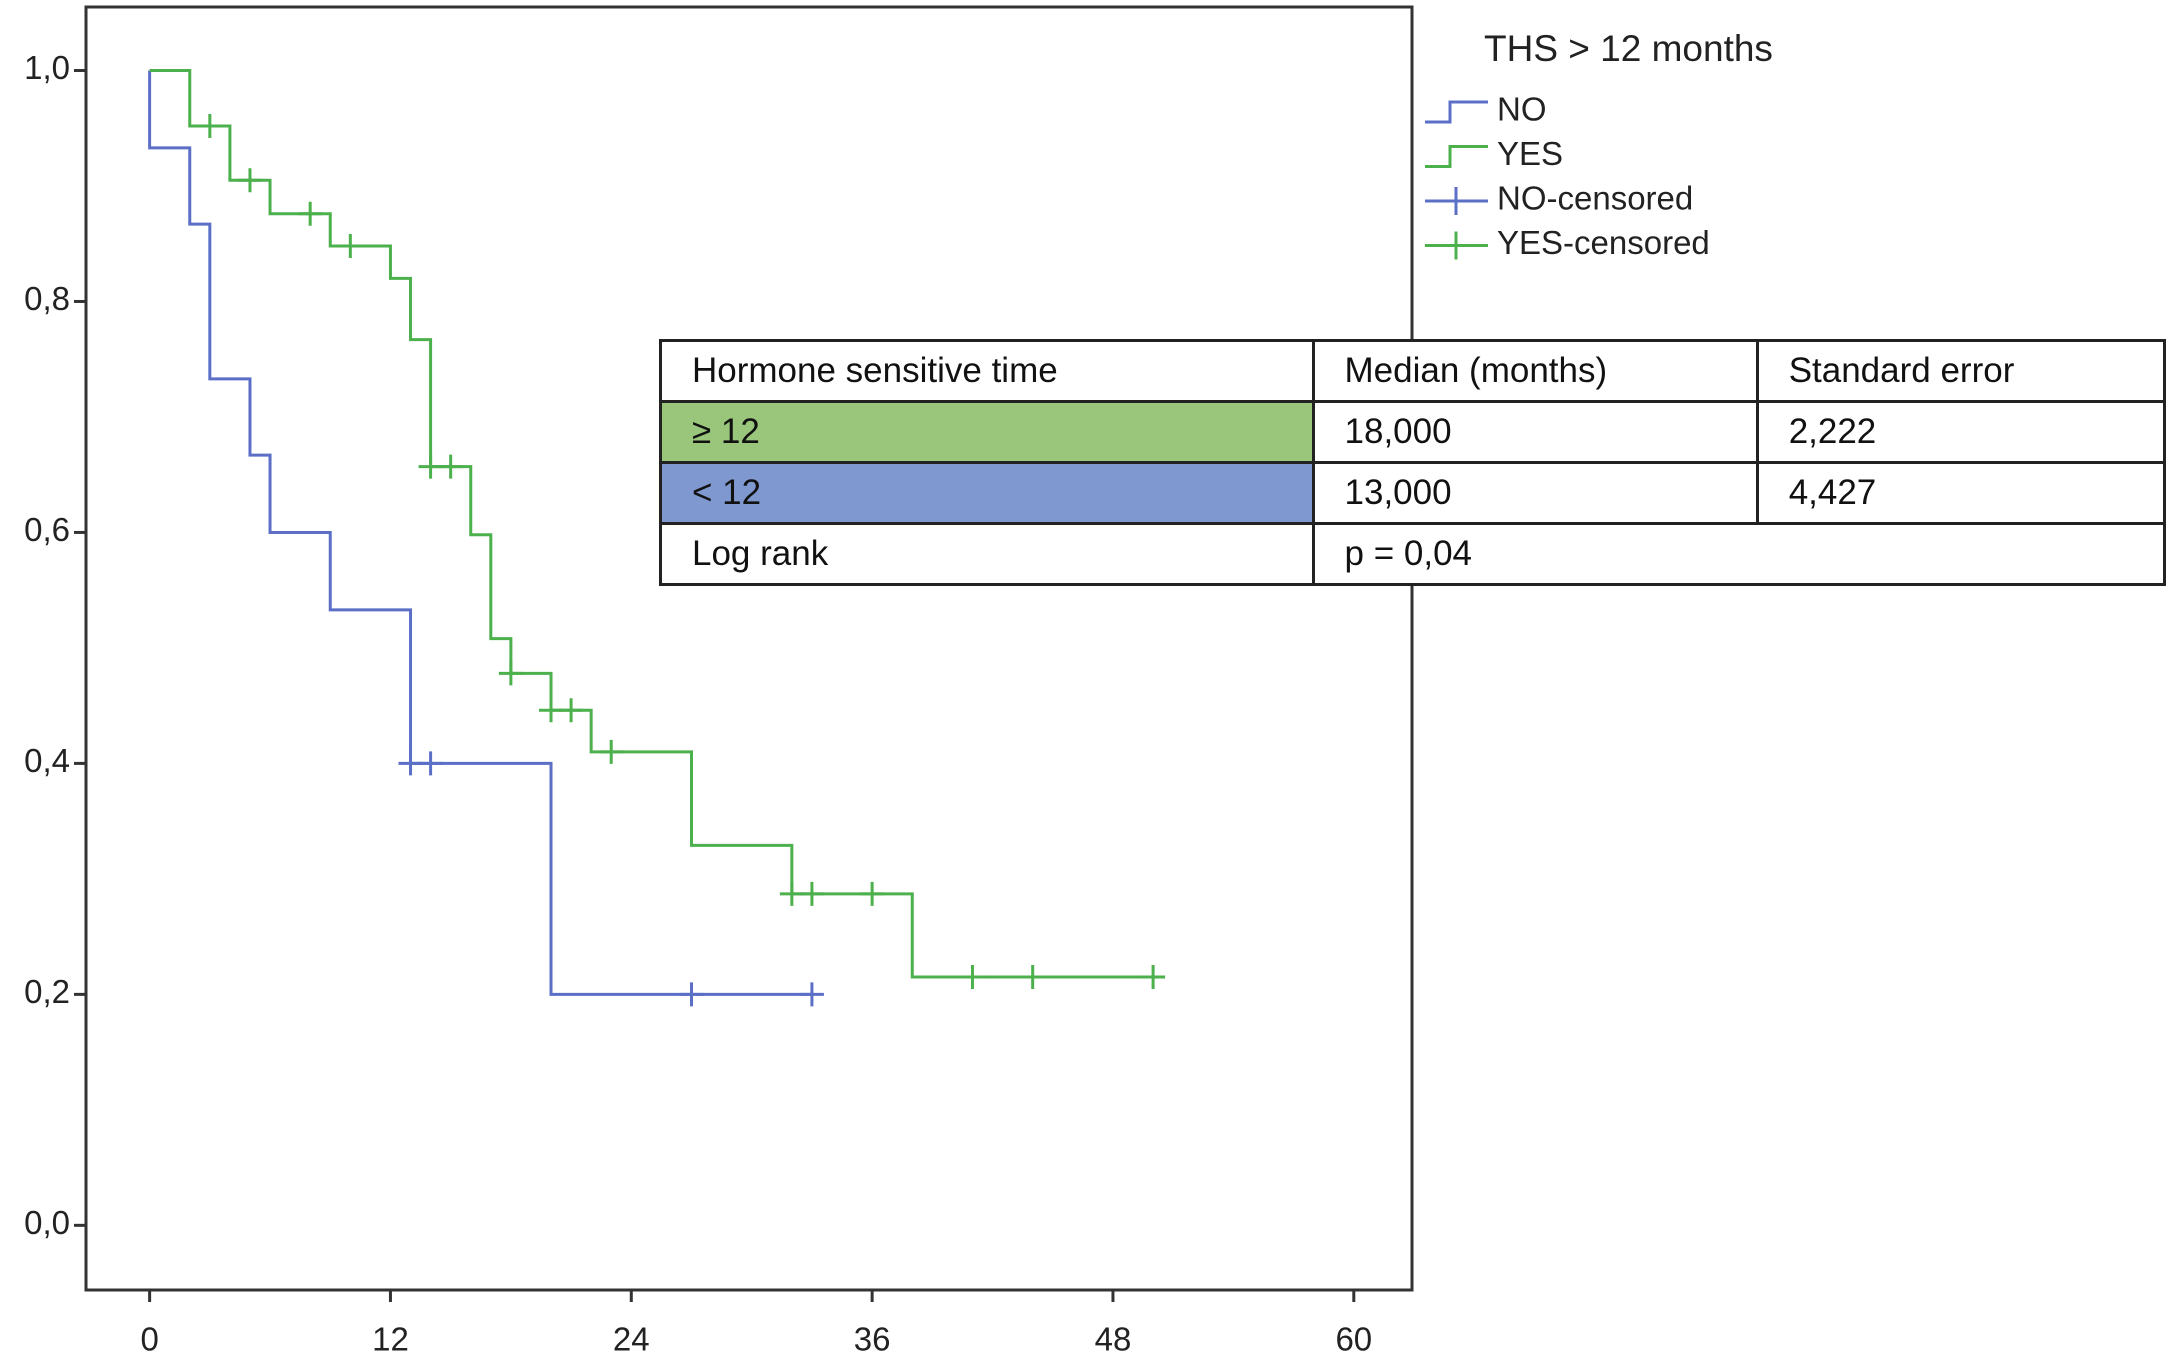 This screenshot has height=1365, width=2170. I want to click on x-tick-label: 24, so click(631, 1339).